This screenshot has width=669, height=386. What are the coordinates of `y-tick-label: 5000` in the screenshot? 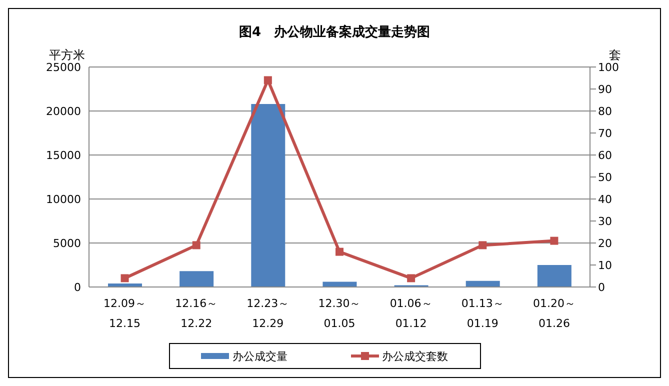 It's located at (67, 243).